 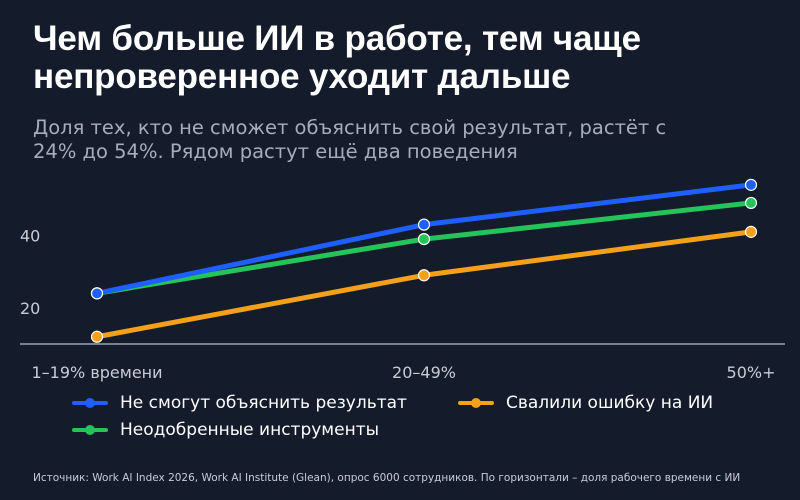 I want to click on legend-label-blue: Не смогут объяснить результат, so click(x=263, y=403).